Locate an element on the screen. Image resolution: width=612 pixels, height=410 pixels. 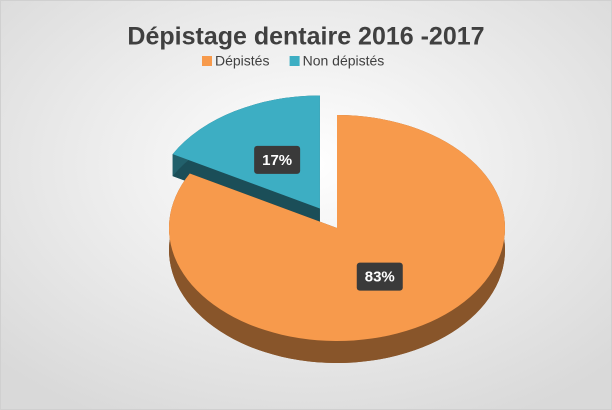
chart-title: Dépistage dentaire 2016 -2017 is located at coordinates (305, 37).